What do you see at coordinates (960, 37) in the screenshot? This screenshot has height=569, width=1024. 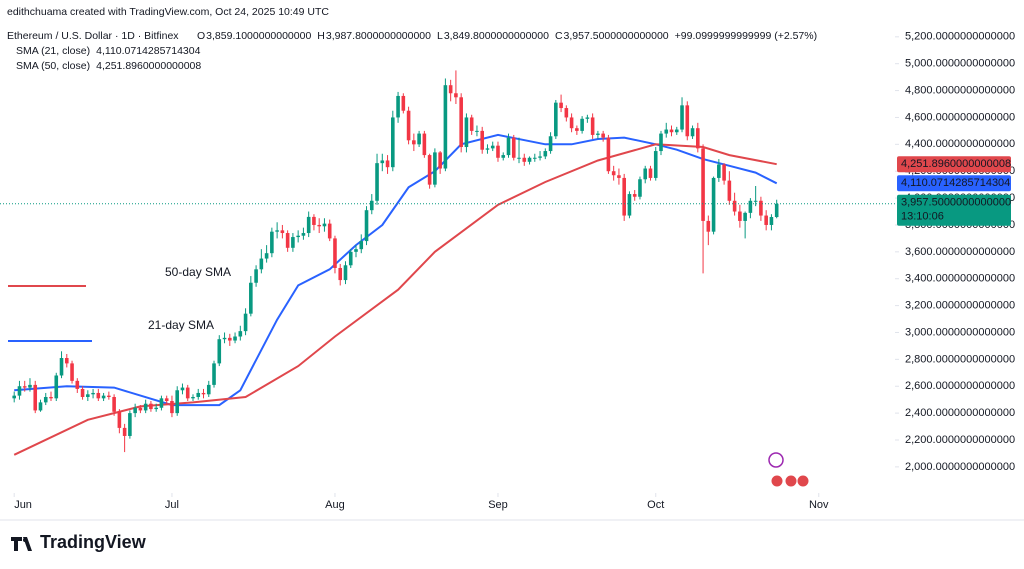 I see `y-tick-label: 5,200.0000000000000` at bounding box center [960, 37].